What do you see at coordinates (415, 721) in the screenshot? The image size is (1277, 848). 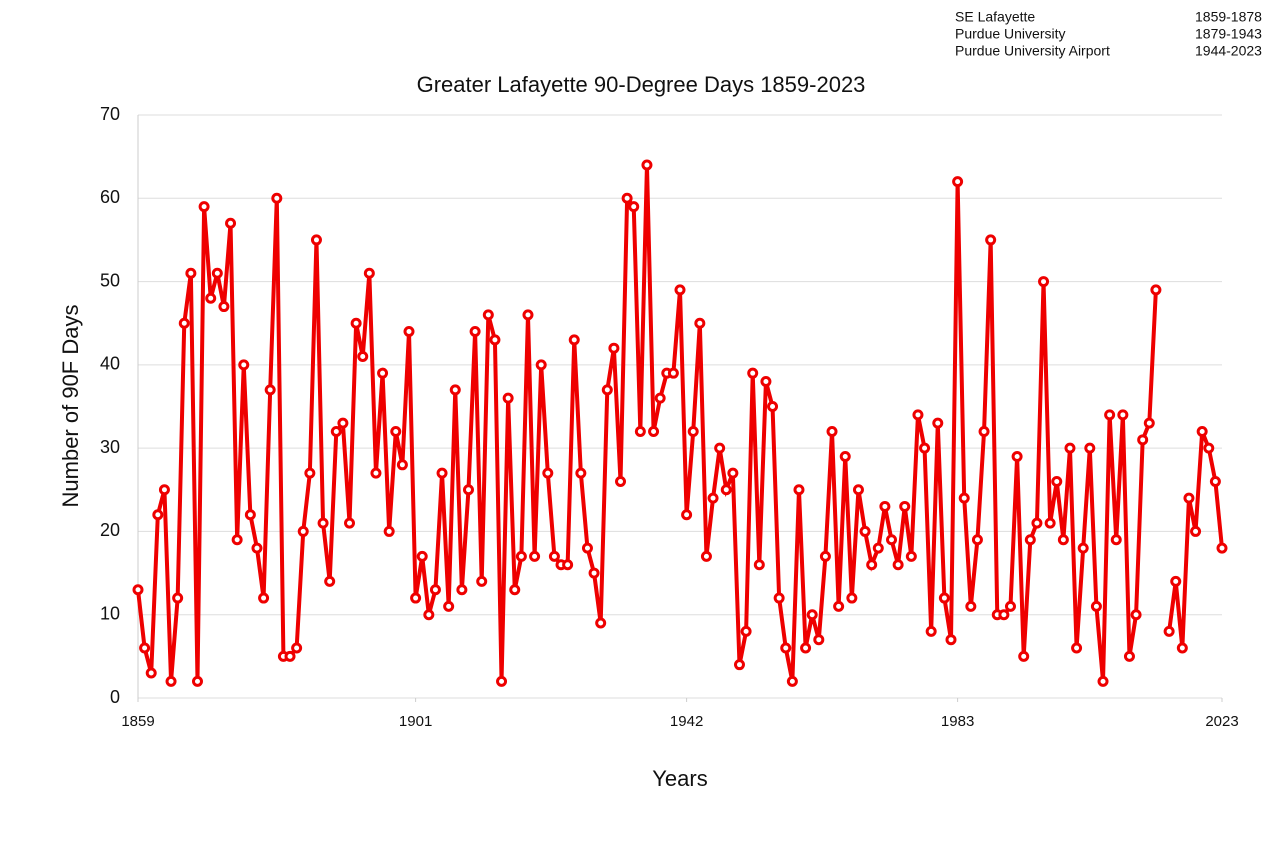 I see `x-tick-label: 1901` at bounding box center [415, 721].